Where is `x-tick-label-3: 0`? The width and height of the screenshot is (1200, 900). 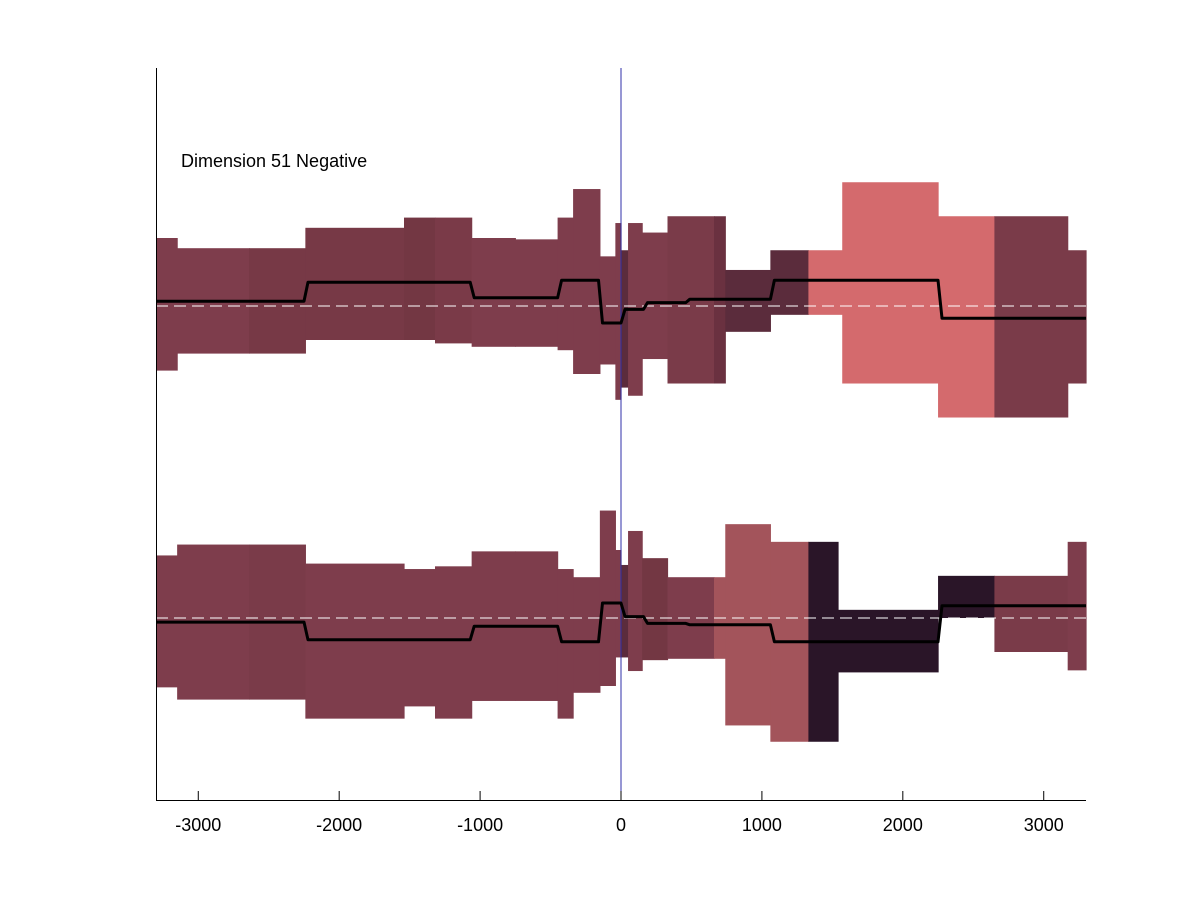
x-tick-label-3: 0 is located at coordinates (621, 825).